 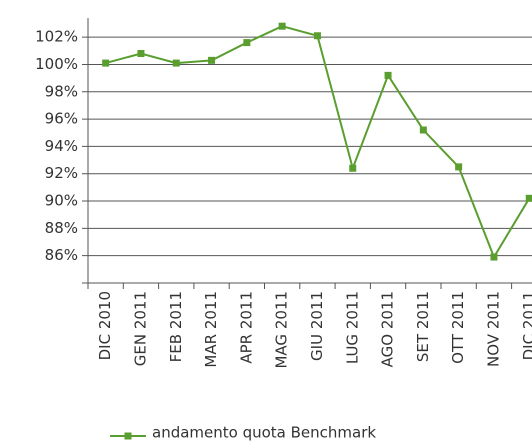 I want to click on y-tick-label: 102%, so click(x=56, y=37).